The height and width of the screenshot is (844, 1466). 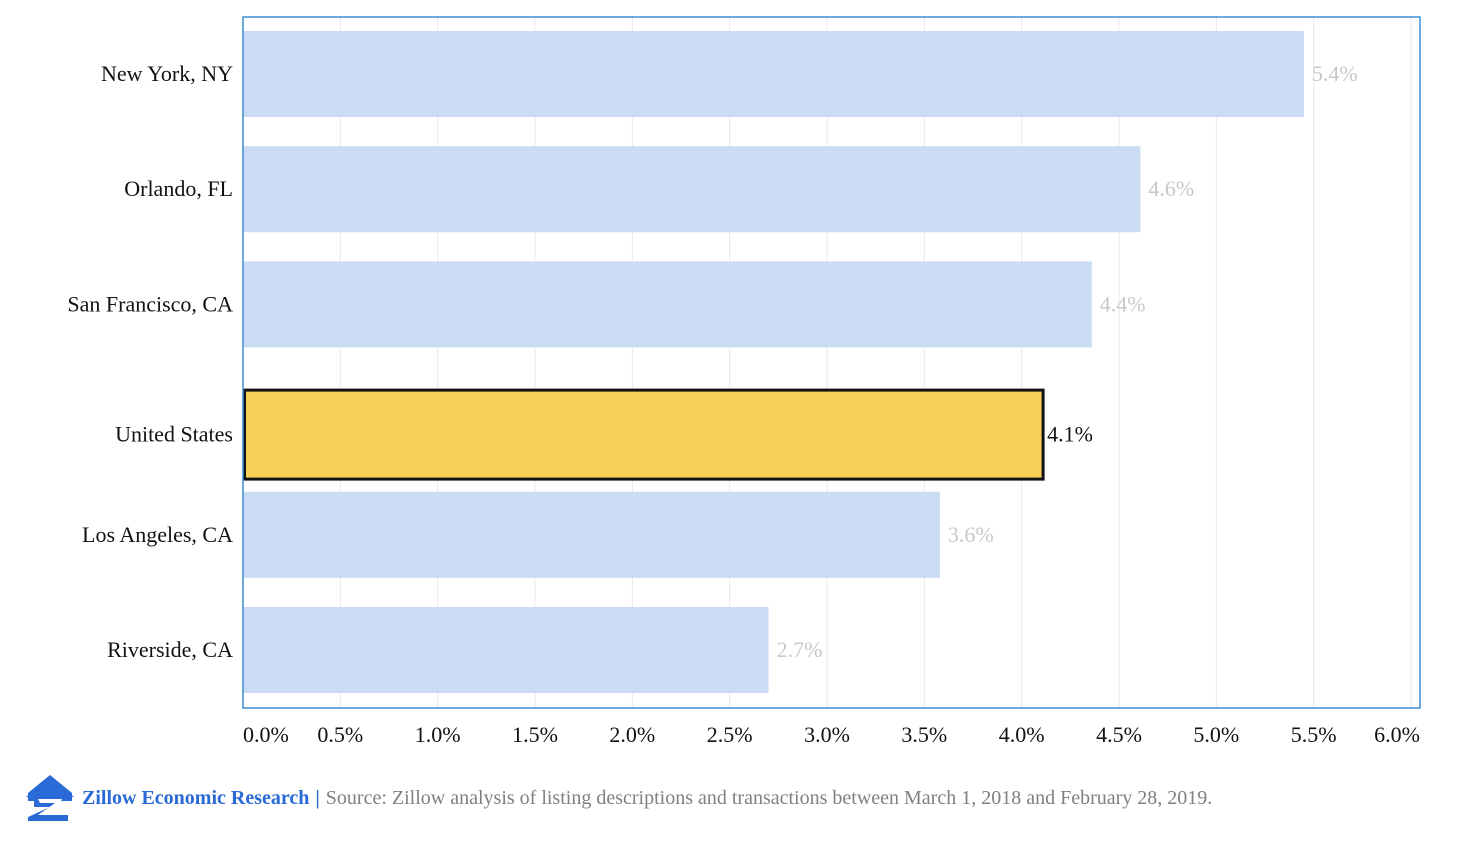 What do you see at coordinates (150, 303) in the screenshot?
I see `category-label: San Francisco, CA` at bounding box center [150, 303].